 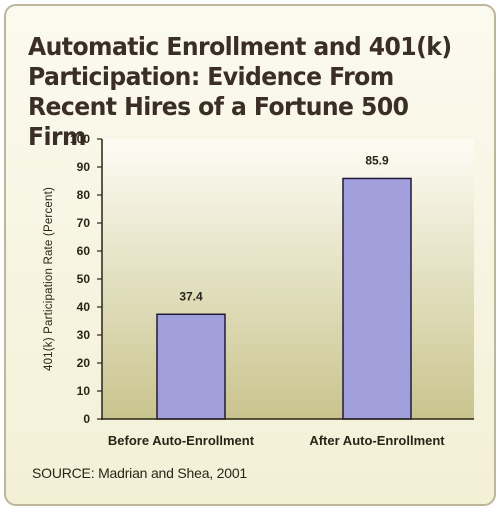 What do you see at coordinates (86, 419) in the screenshot?
I see `y-tick-label: 0` at bounding box center [86, 419].